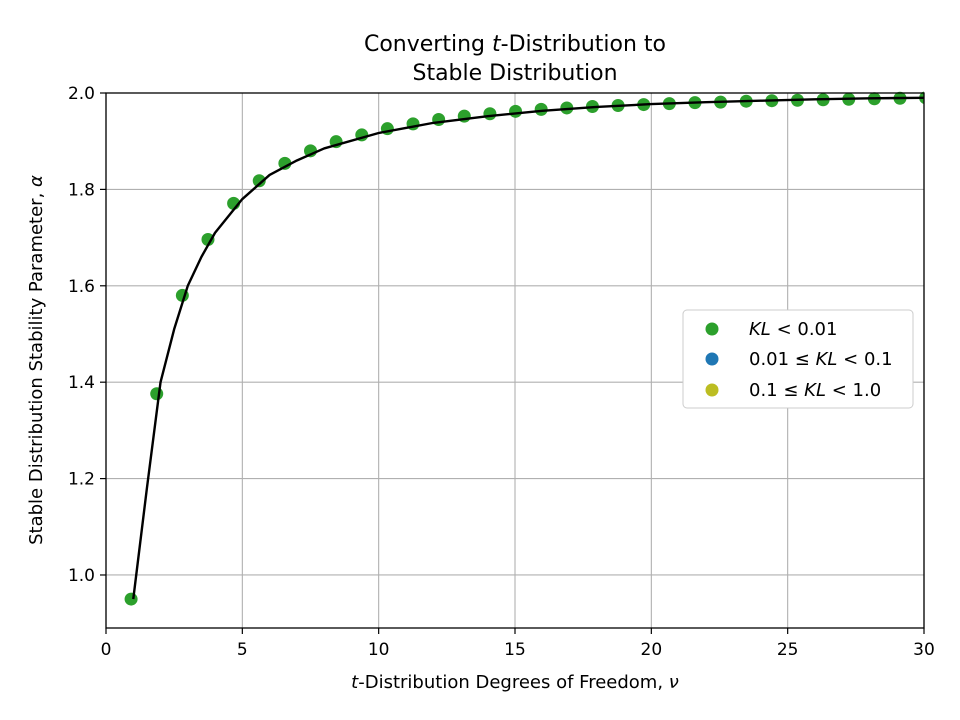 This screenshot has width=960, height=720. What do you see at coordinates (81, 480) in the screenshot?
I see `y-tick-label: 1.2` at bounding box center [81, 480].